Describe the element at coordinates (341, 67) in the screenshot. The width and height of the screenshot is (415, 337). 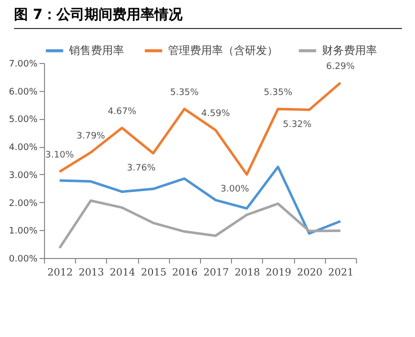
I see `data-label: 6.29%` at that location.